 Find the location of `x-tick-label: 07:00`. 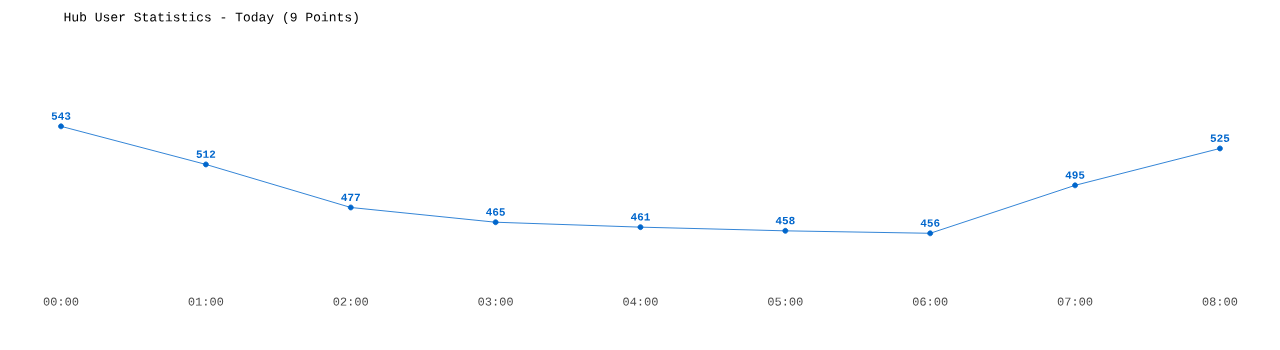

x-tick-label: 07:00 is located at coordinates (1075, 301).